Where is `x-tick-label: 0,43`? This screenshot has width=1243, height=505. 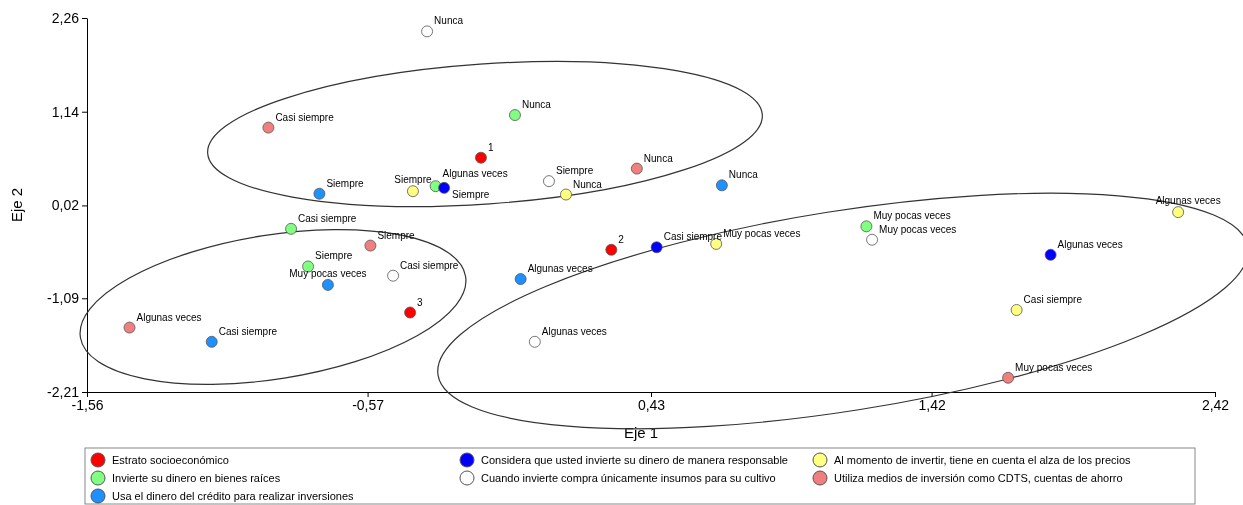
x-tick-label: 0,43 is located at coordinates (651, 404).